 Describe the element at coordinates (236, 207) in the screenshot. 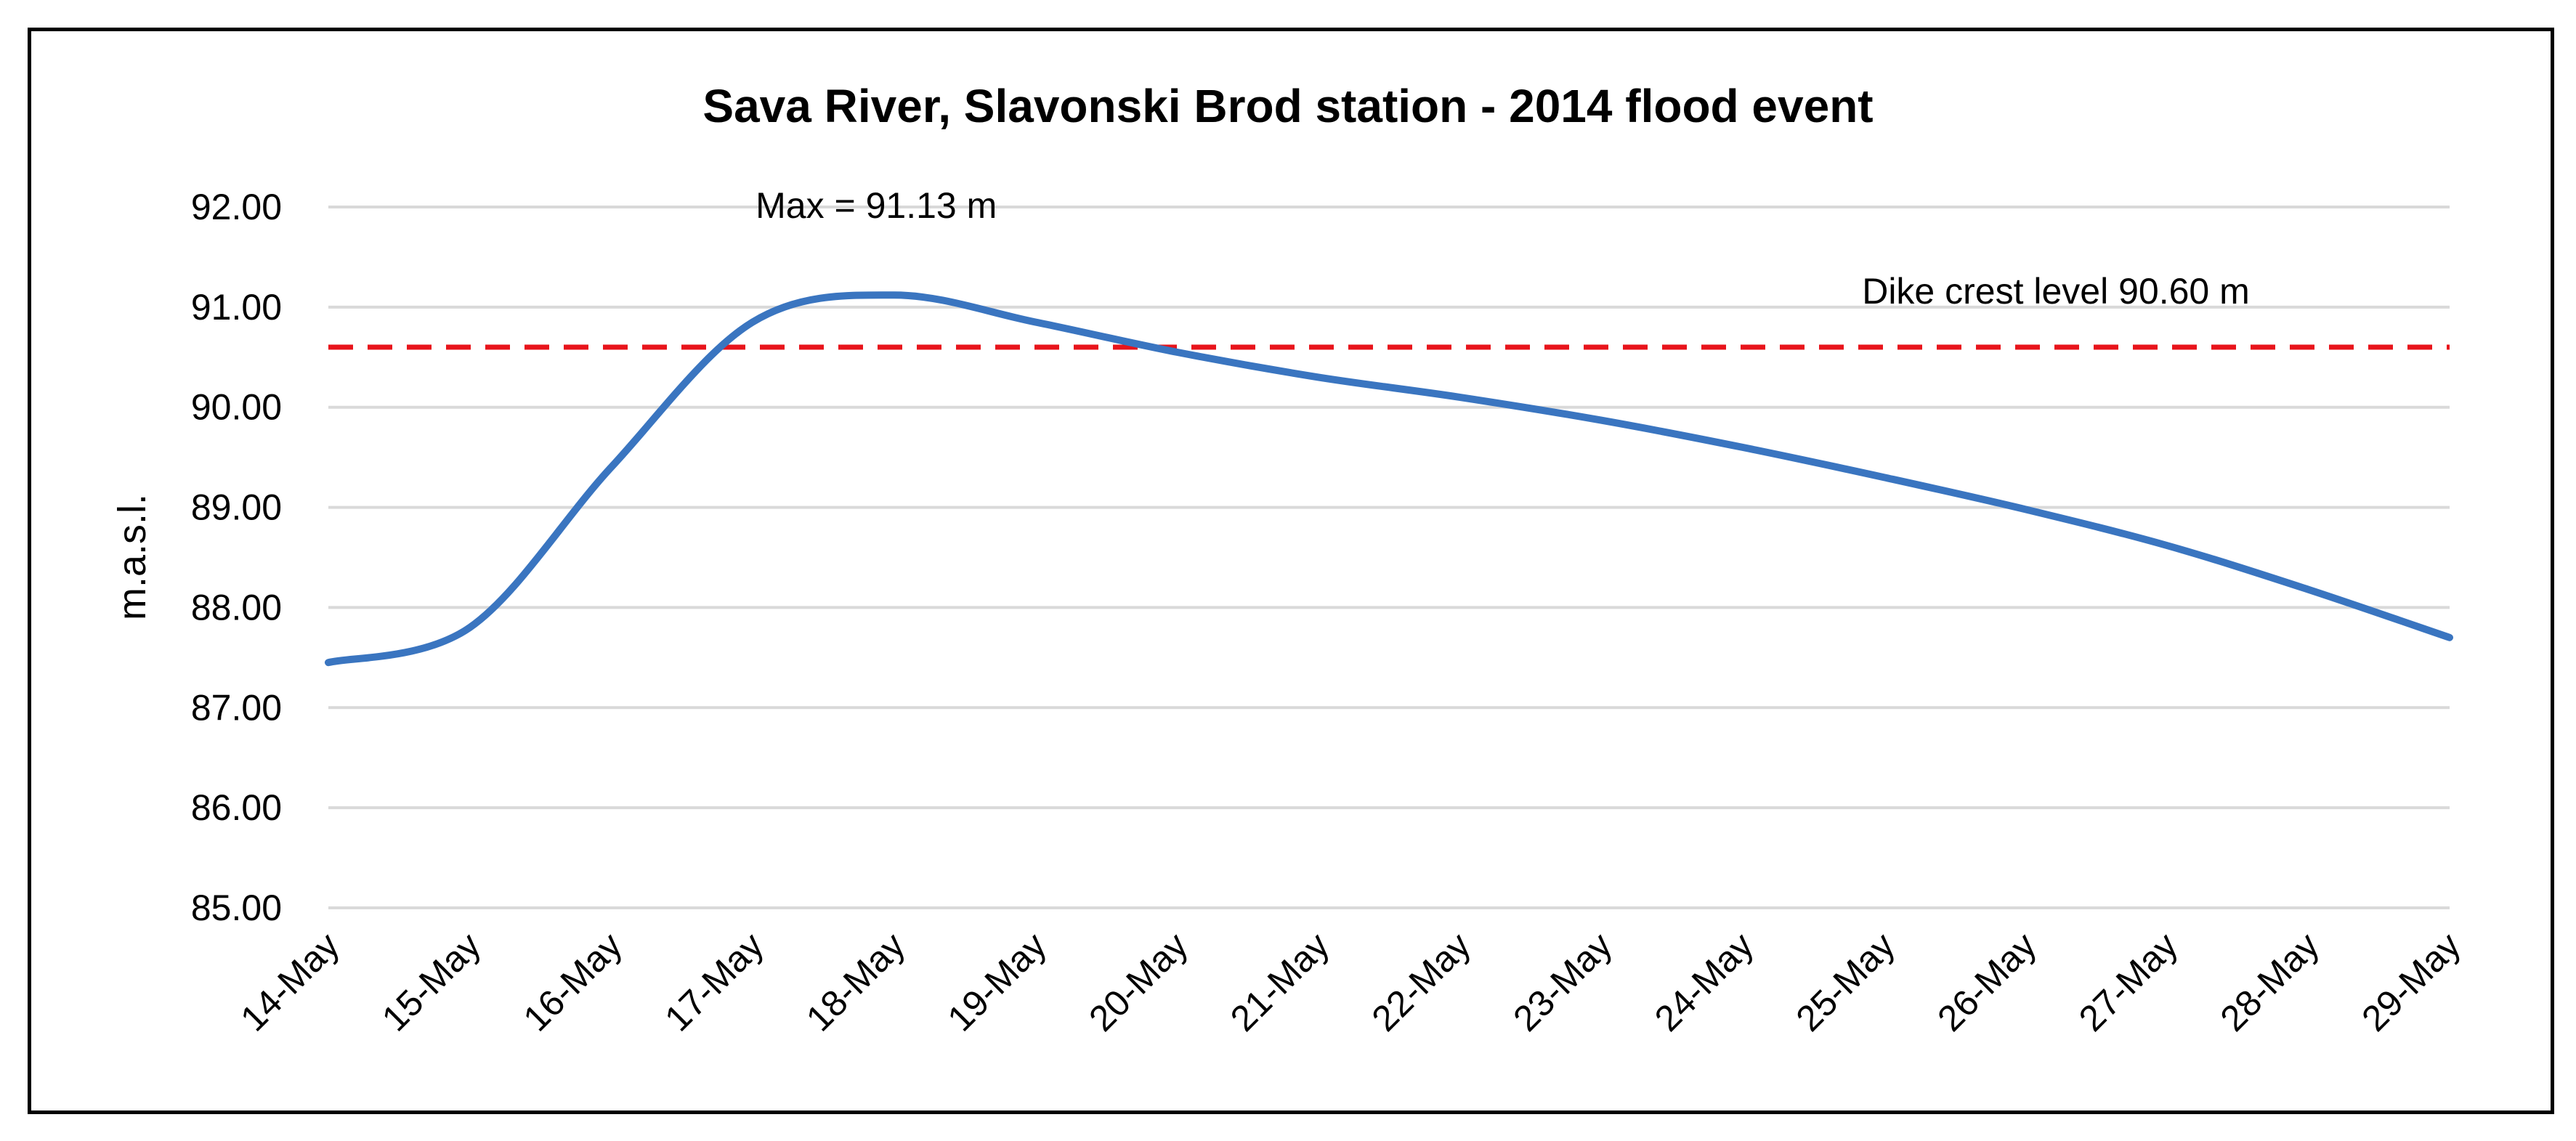

I see `y-tick-label: 92.00` at that location.